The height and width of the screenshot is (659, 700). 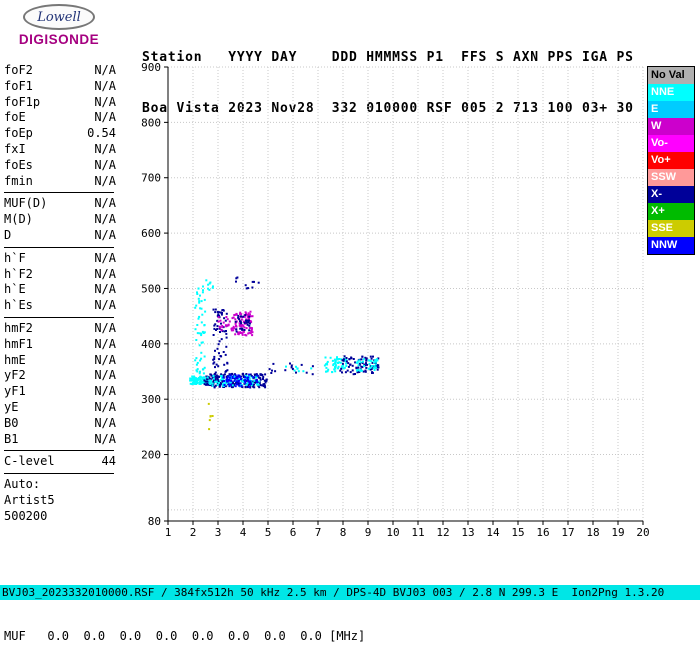 I want to click on x-tick-label: 6, so click(x=293, y=532).